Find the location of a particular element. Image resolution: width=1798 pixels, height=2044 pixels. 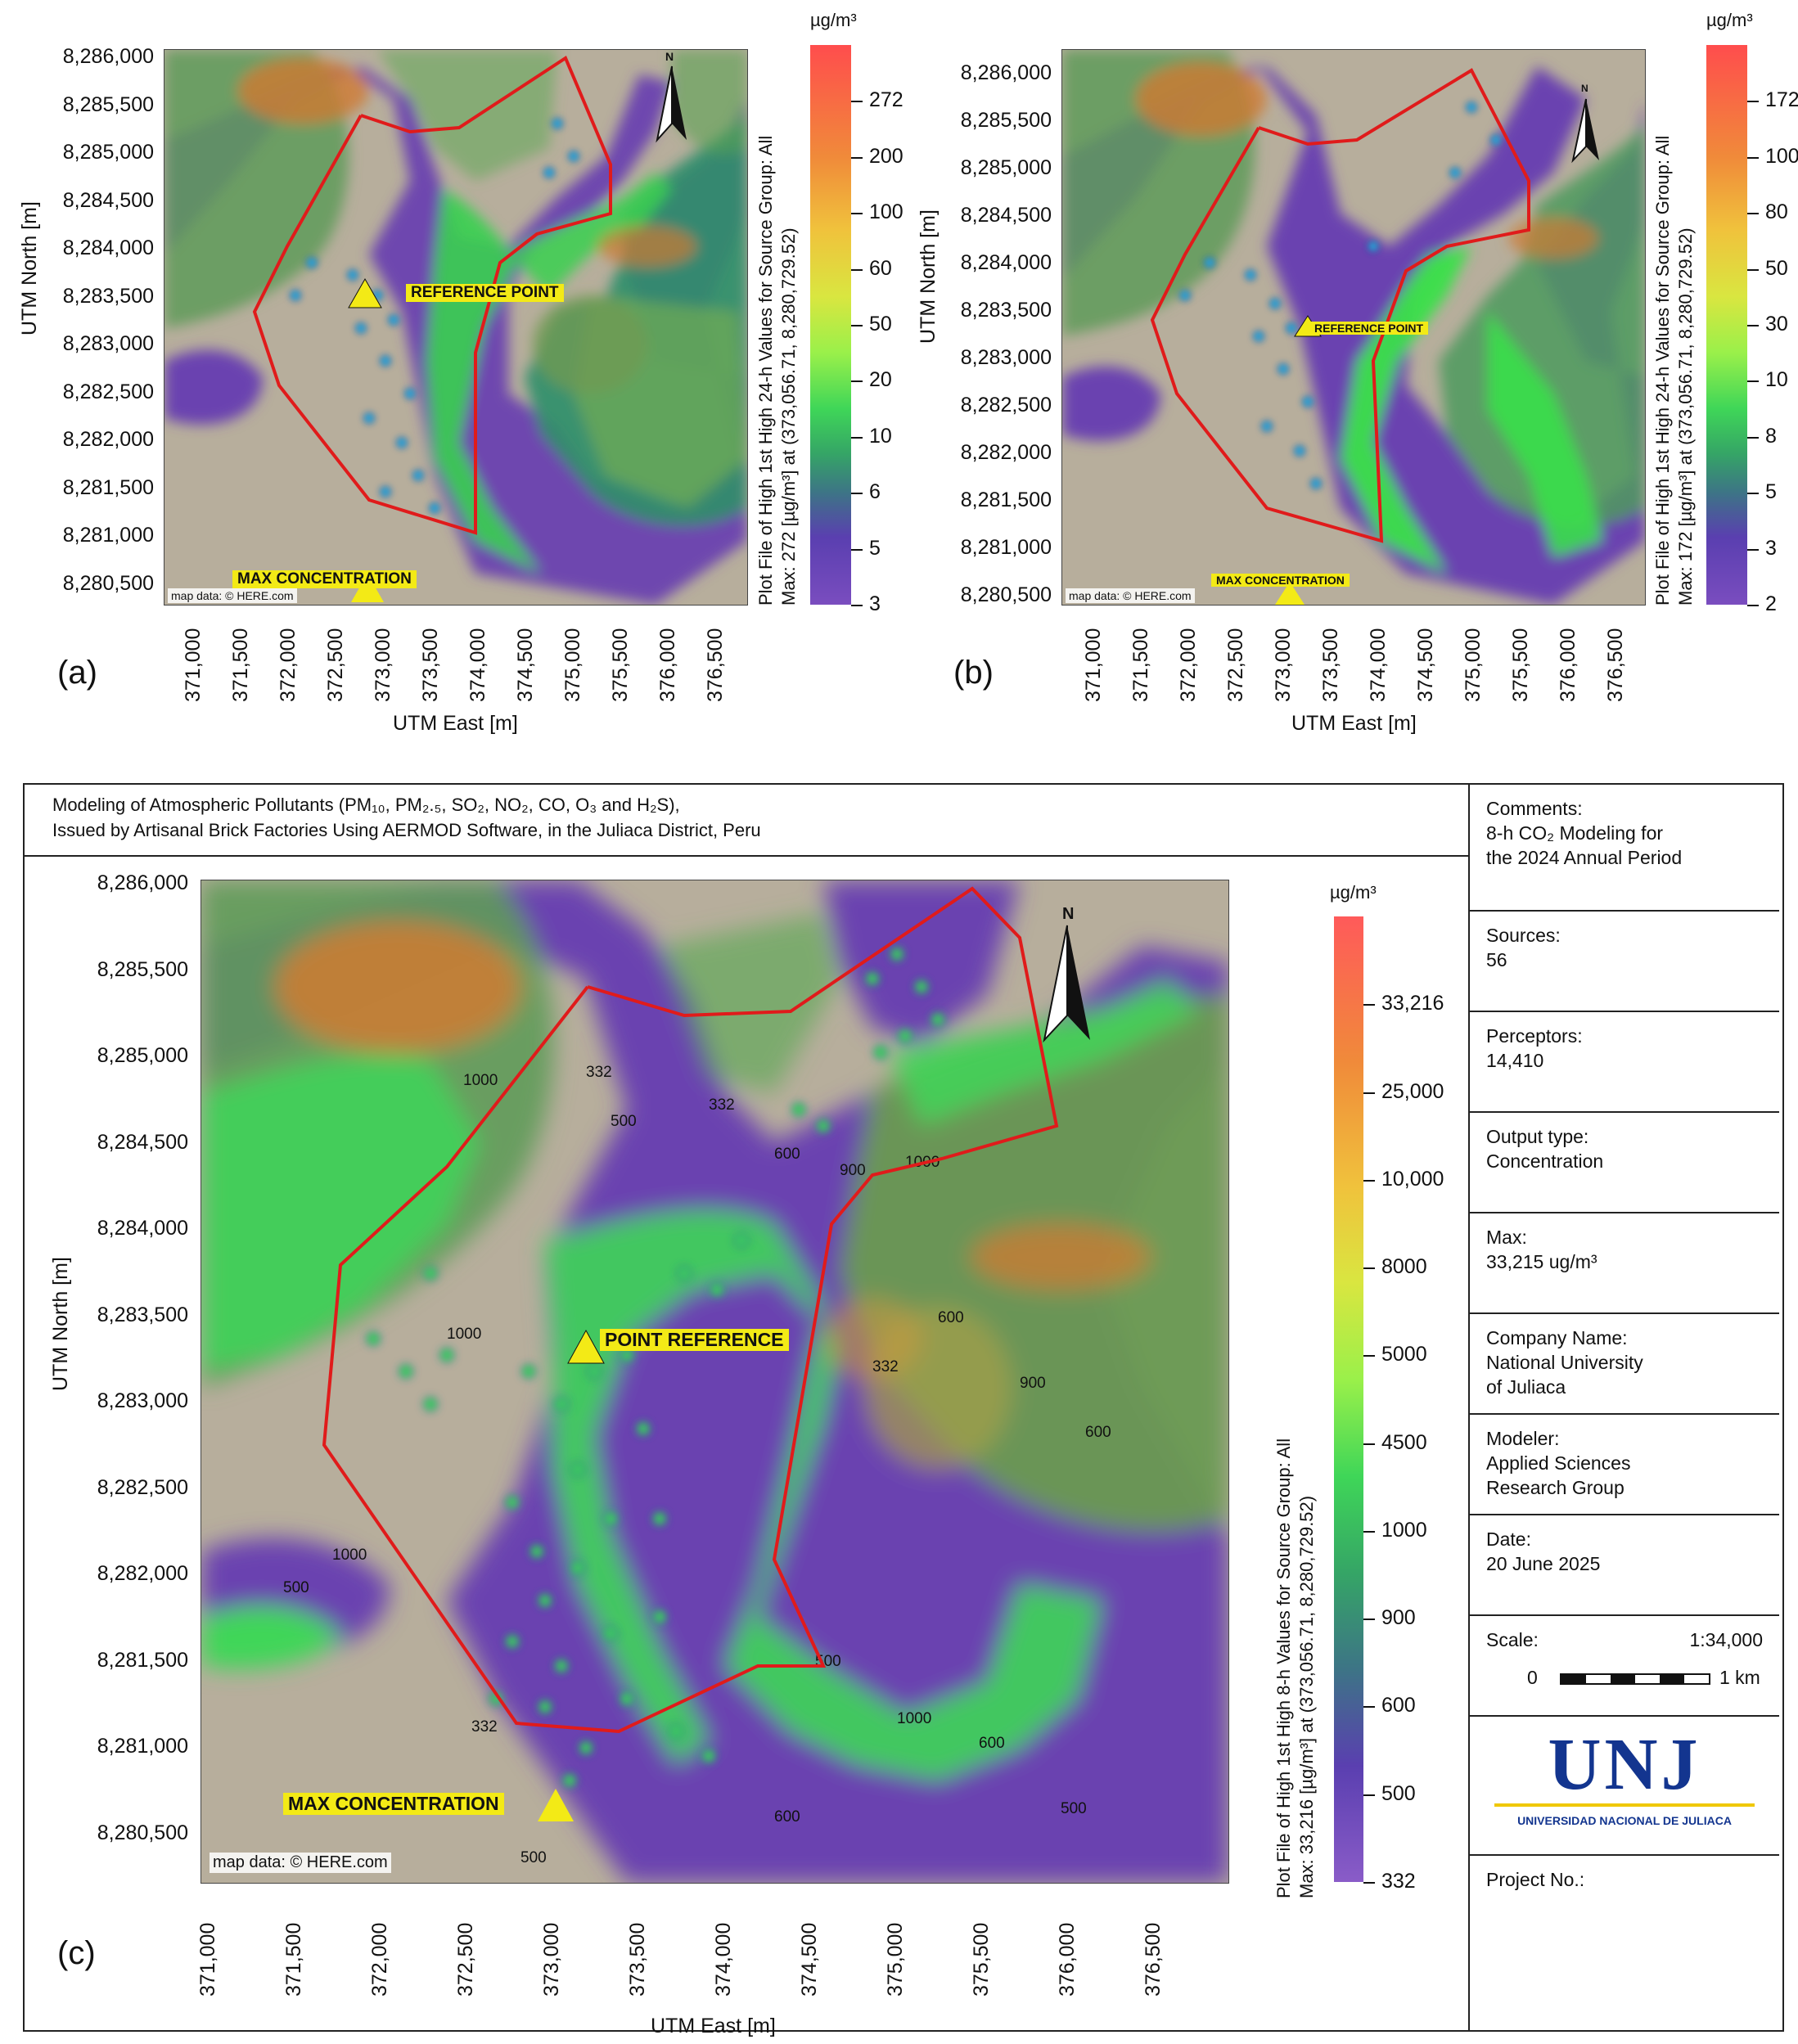

colorbar-tick-label: 5000 is located at coordinates (1404, 1354).